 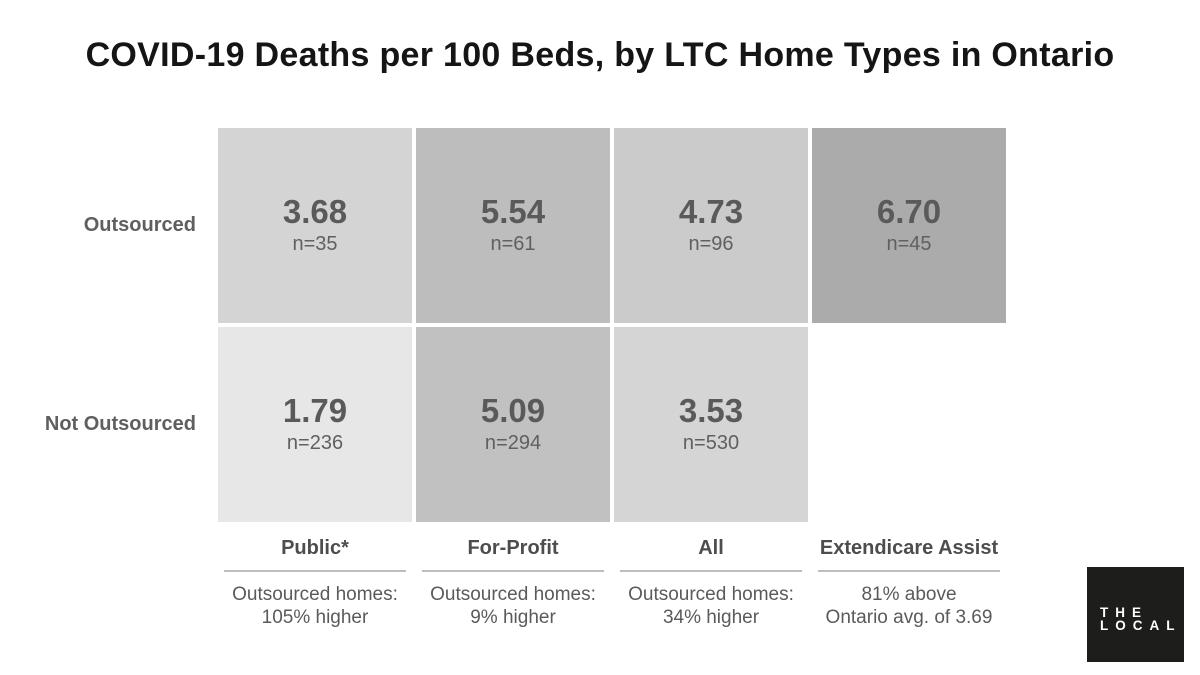 I want to click on cell-n-count: n=45, so click(x=909, y=244).